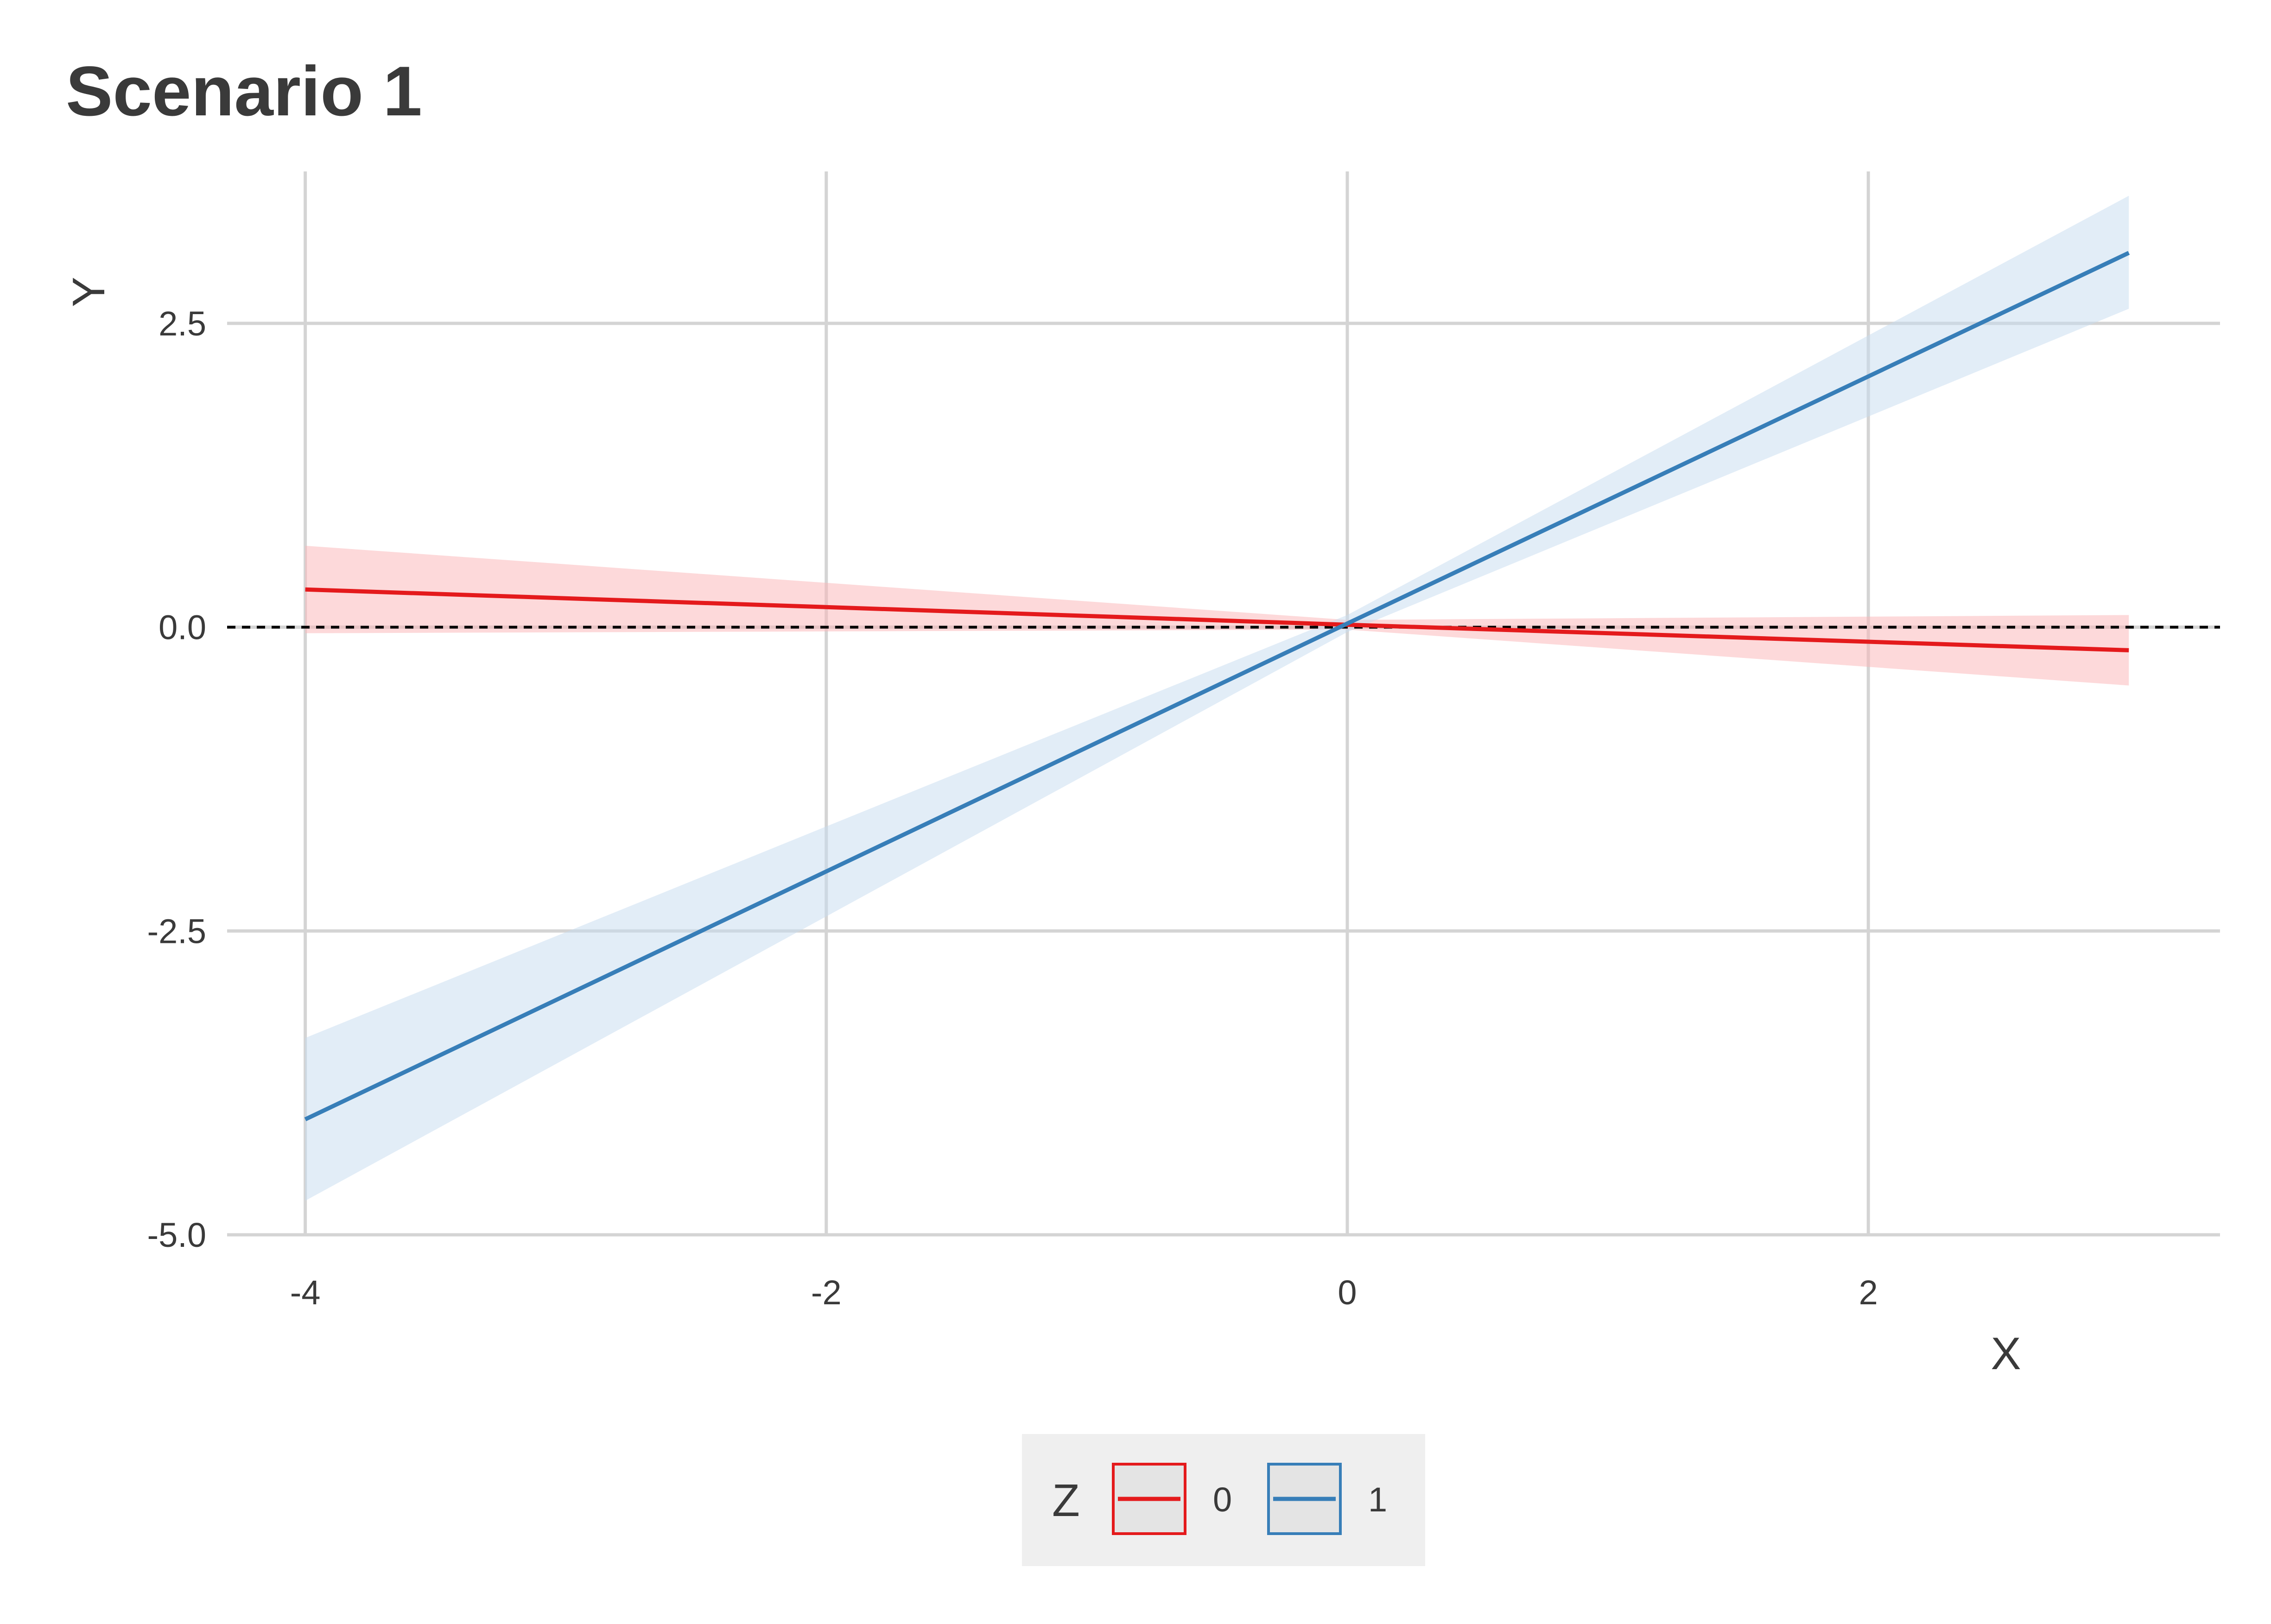 The image size is (2271, 1624). Describe the element at coordinates (306, 1292) in the screenshot. I see `x-tick-label: -4` at that location.